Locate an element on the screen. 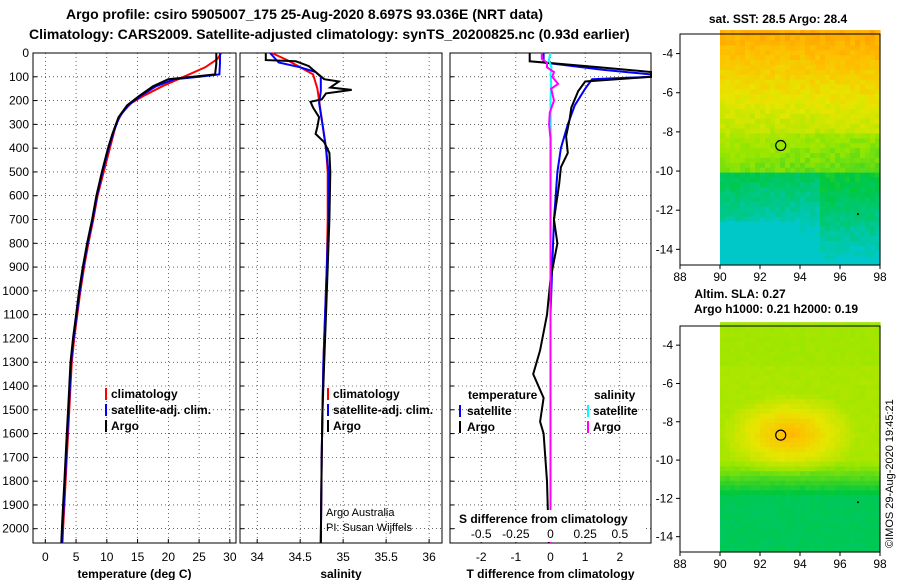  diff-secondary-tick-label: -0.25 is located at coordinates (516, 534).